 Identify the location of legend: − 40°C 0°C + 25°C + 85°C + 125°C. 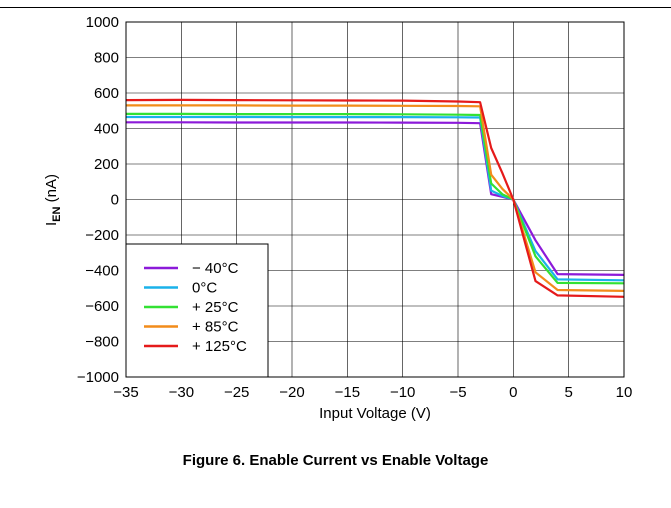
(197, 310).